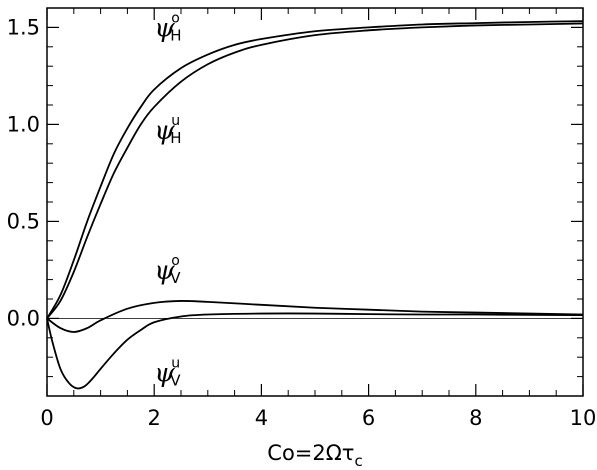  What do you see at coordinates (154, 418) in the screenshot?
I see `x-tick-label: 2` at bounding box center [154, 418].